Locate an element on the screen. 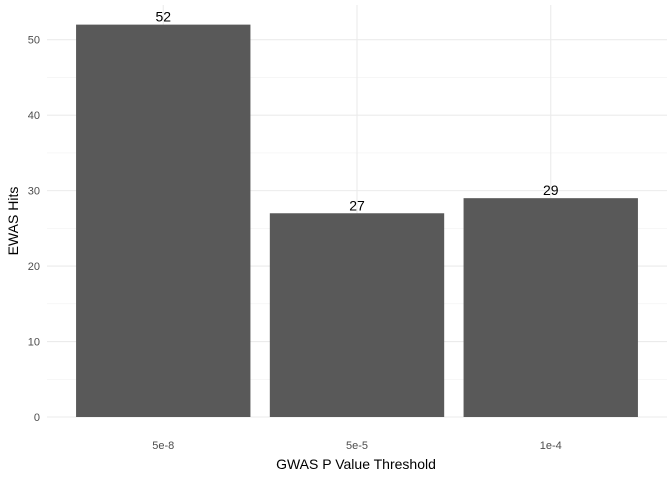 The width and height of the screenshot is (672, 480). y-tick-label: 0 is located at coordinates (37, 418).